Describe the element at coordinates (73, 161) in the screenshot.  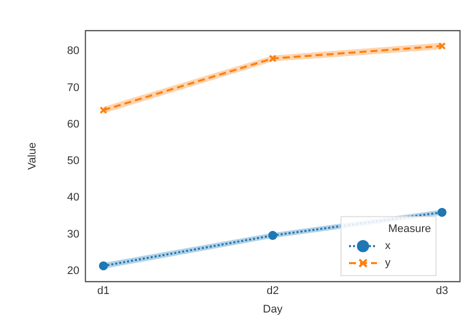
I see `y-tick-label: 50` at that location.